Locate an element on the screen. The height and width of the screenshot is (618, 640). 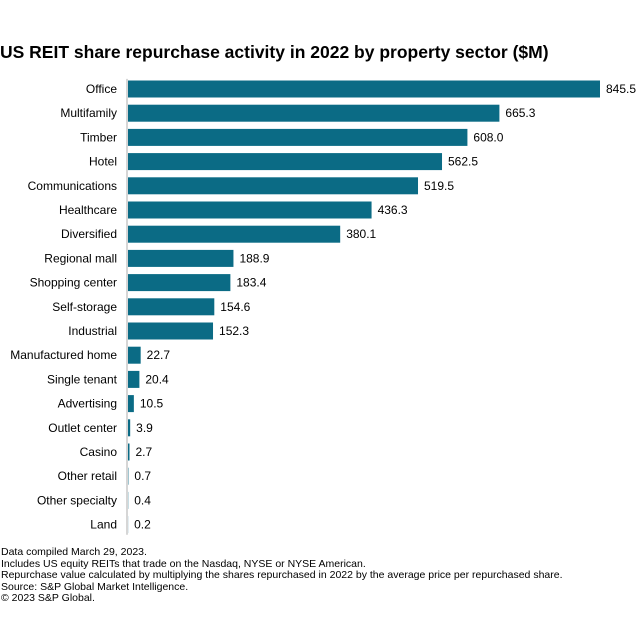
category-label-industrial: Industrial is located at coordinates (92, 331).